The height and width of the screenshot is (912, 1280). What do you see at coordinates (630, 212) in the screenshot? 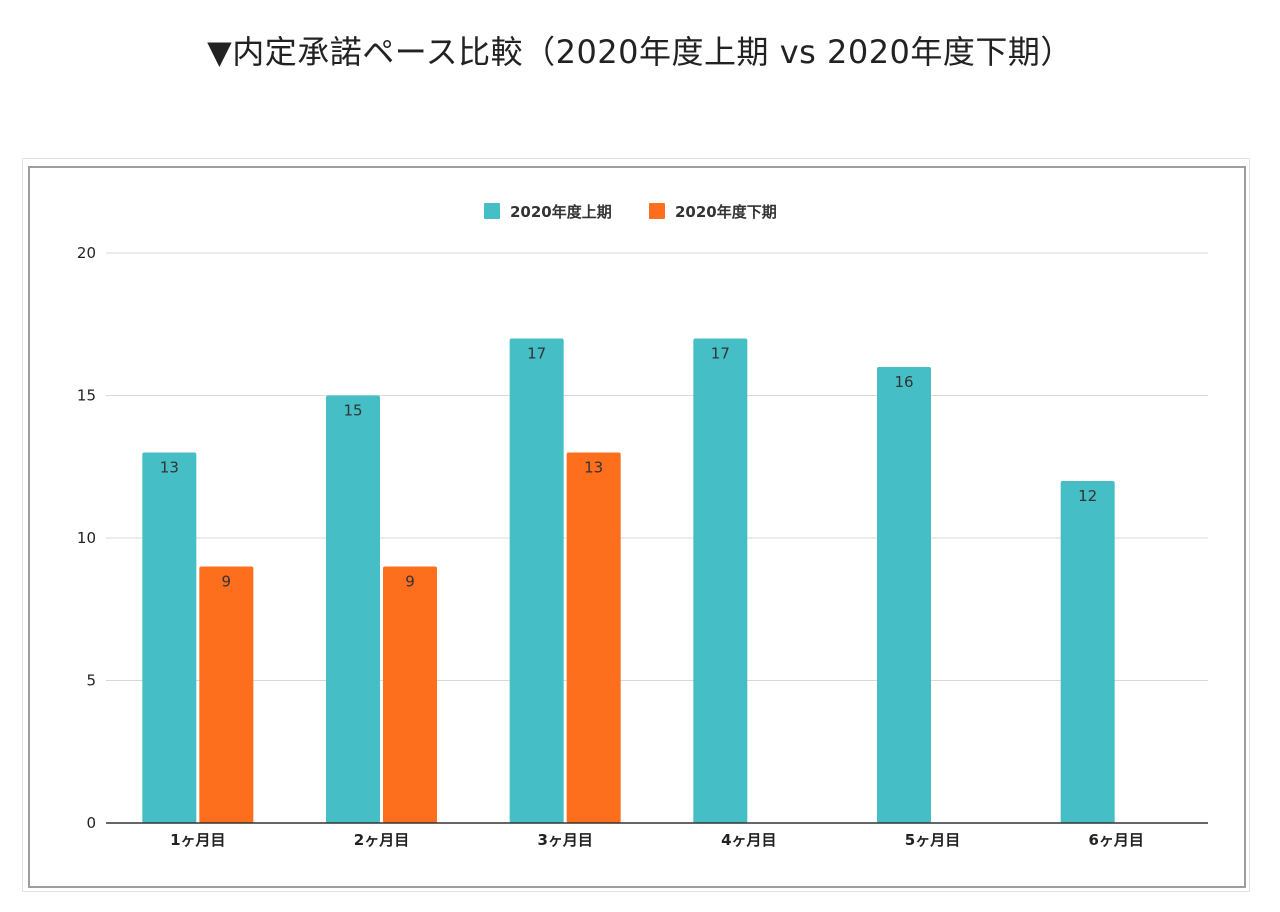
I see `legend: 2020年度上期 2020年度下期` at bounding box center [630, 212].